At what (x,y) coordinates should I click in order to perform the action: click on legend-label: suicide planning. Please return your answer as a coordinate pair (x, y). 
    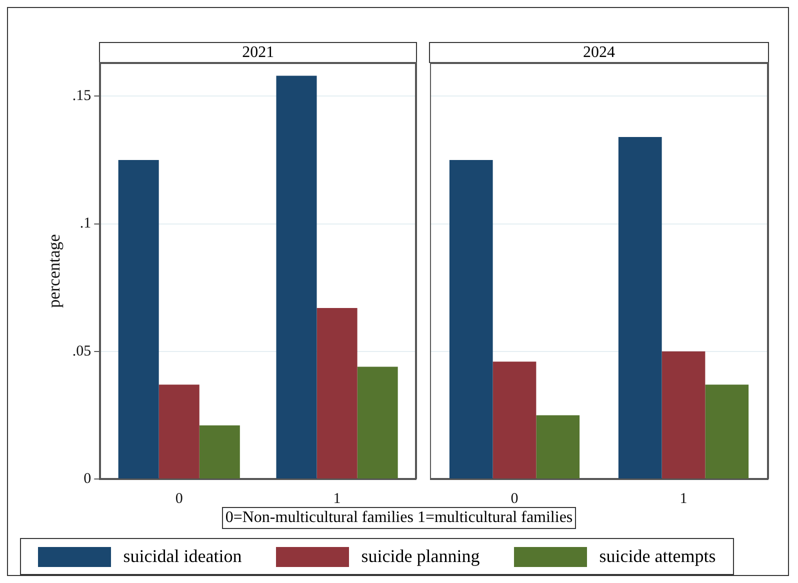
    Looking at the image, I should click on (420, 556).